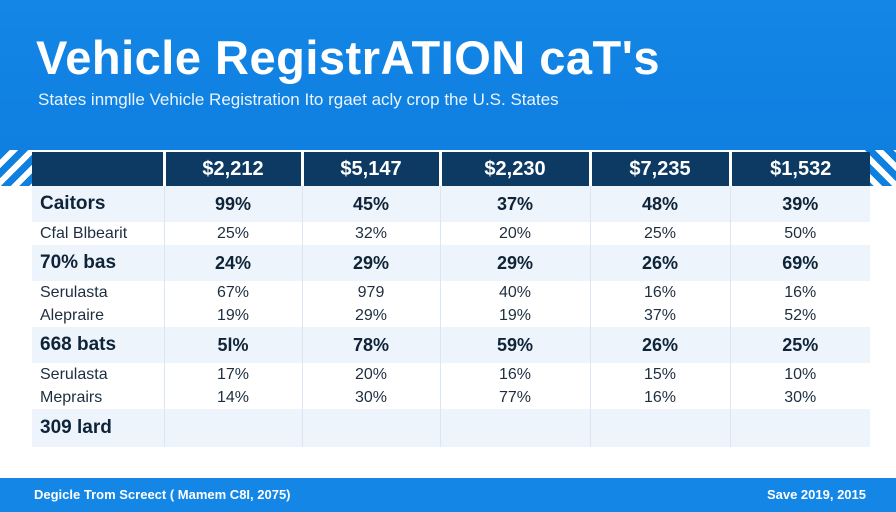 The height and width of the screenshot is (512, 896). I want to click on table-row: Serulasta 67% 979 40% 16% 16%, so click(451, 292).